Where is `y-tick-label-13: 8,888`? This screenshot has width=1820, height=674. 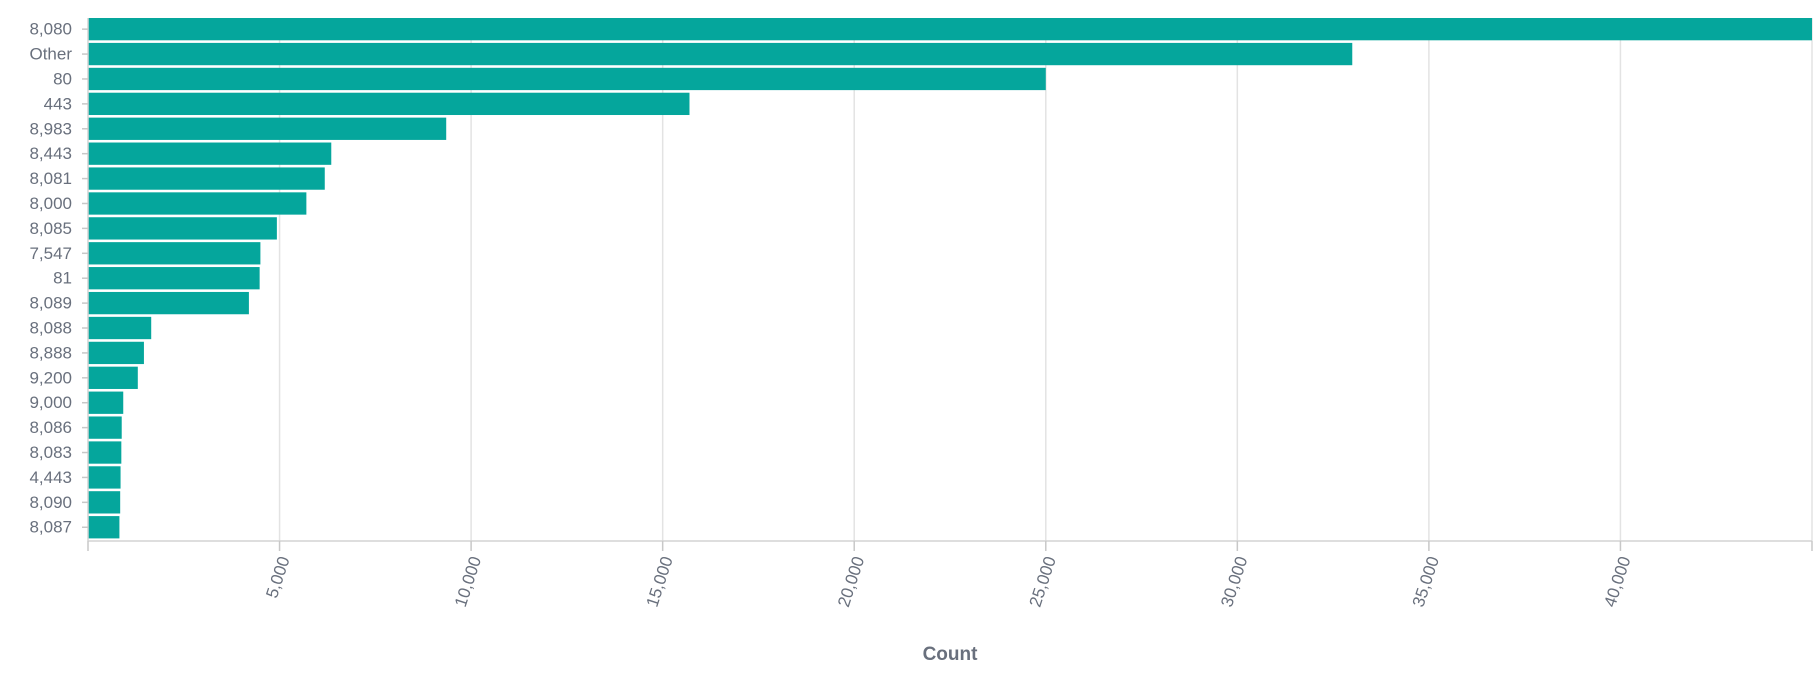 y-tick-label-13: 8,888 is located at coordinates (50, 352).